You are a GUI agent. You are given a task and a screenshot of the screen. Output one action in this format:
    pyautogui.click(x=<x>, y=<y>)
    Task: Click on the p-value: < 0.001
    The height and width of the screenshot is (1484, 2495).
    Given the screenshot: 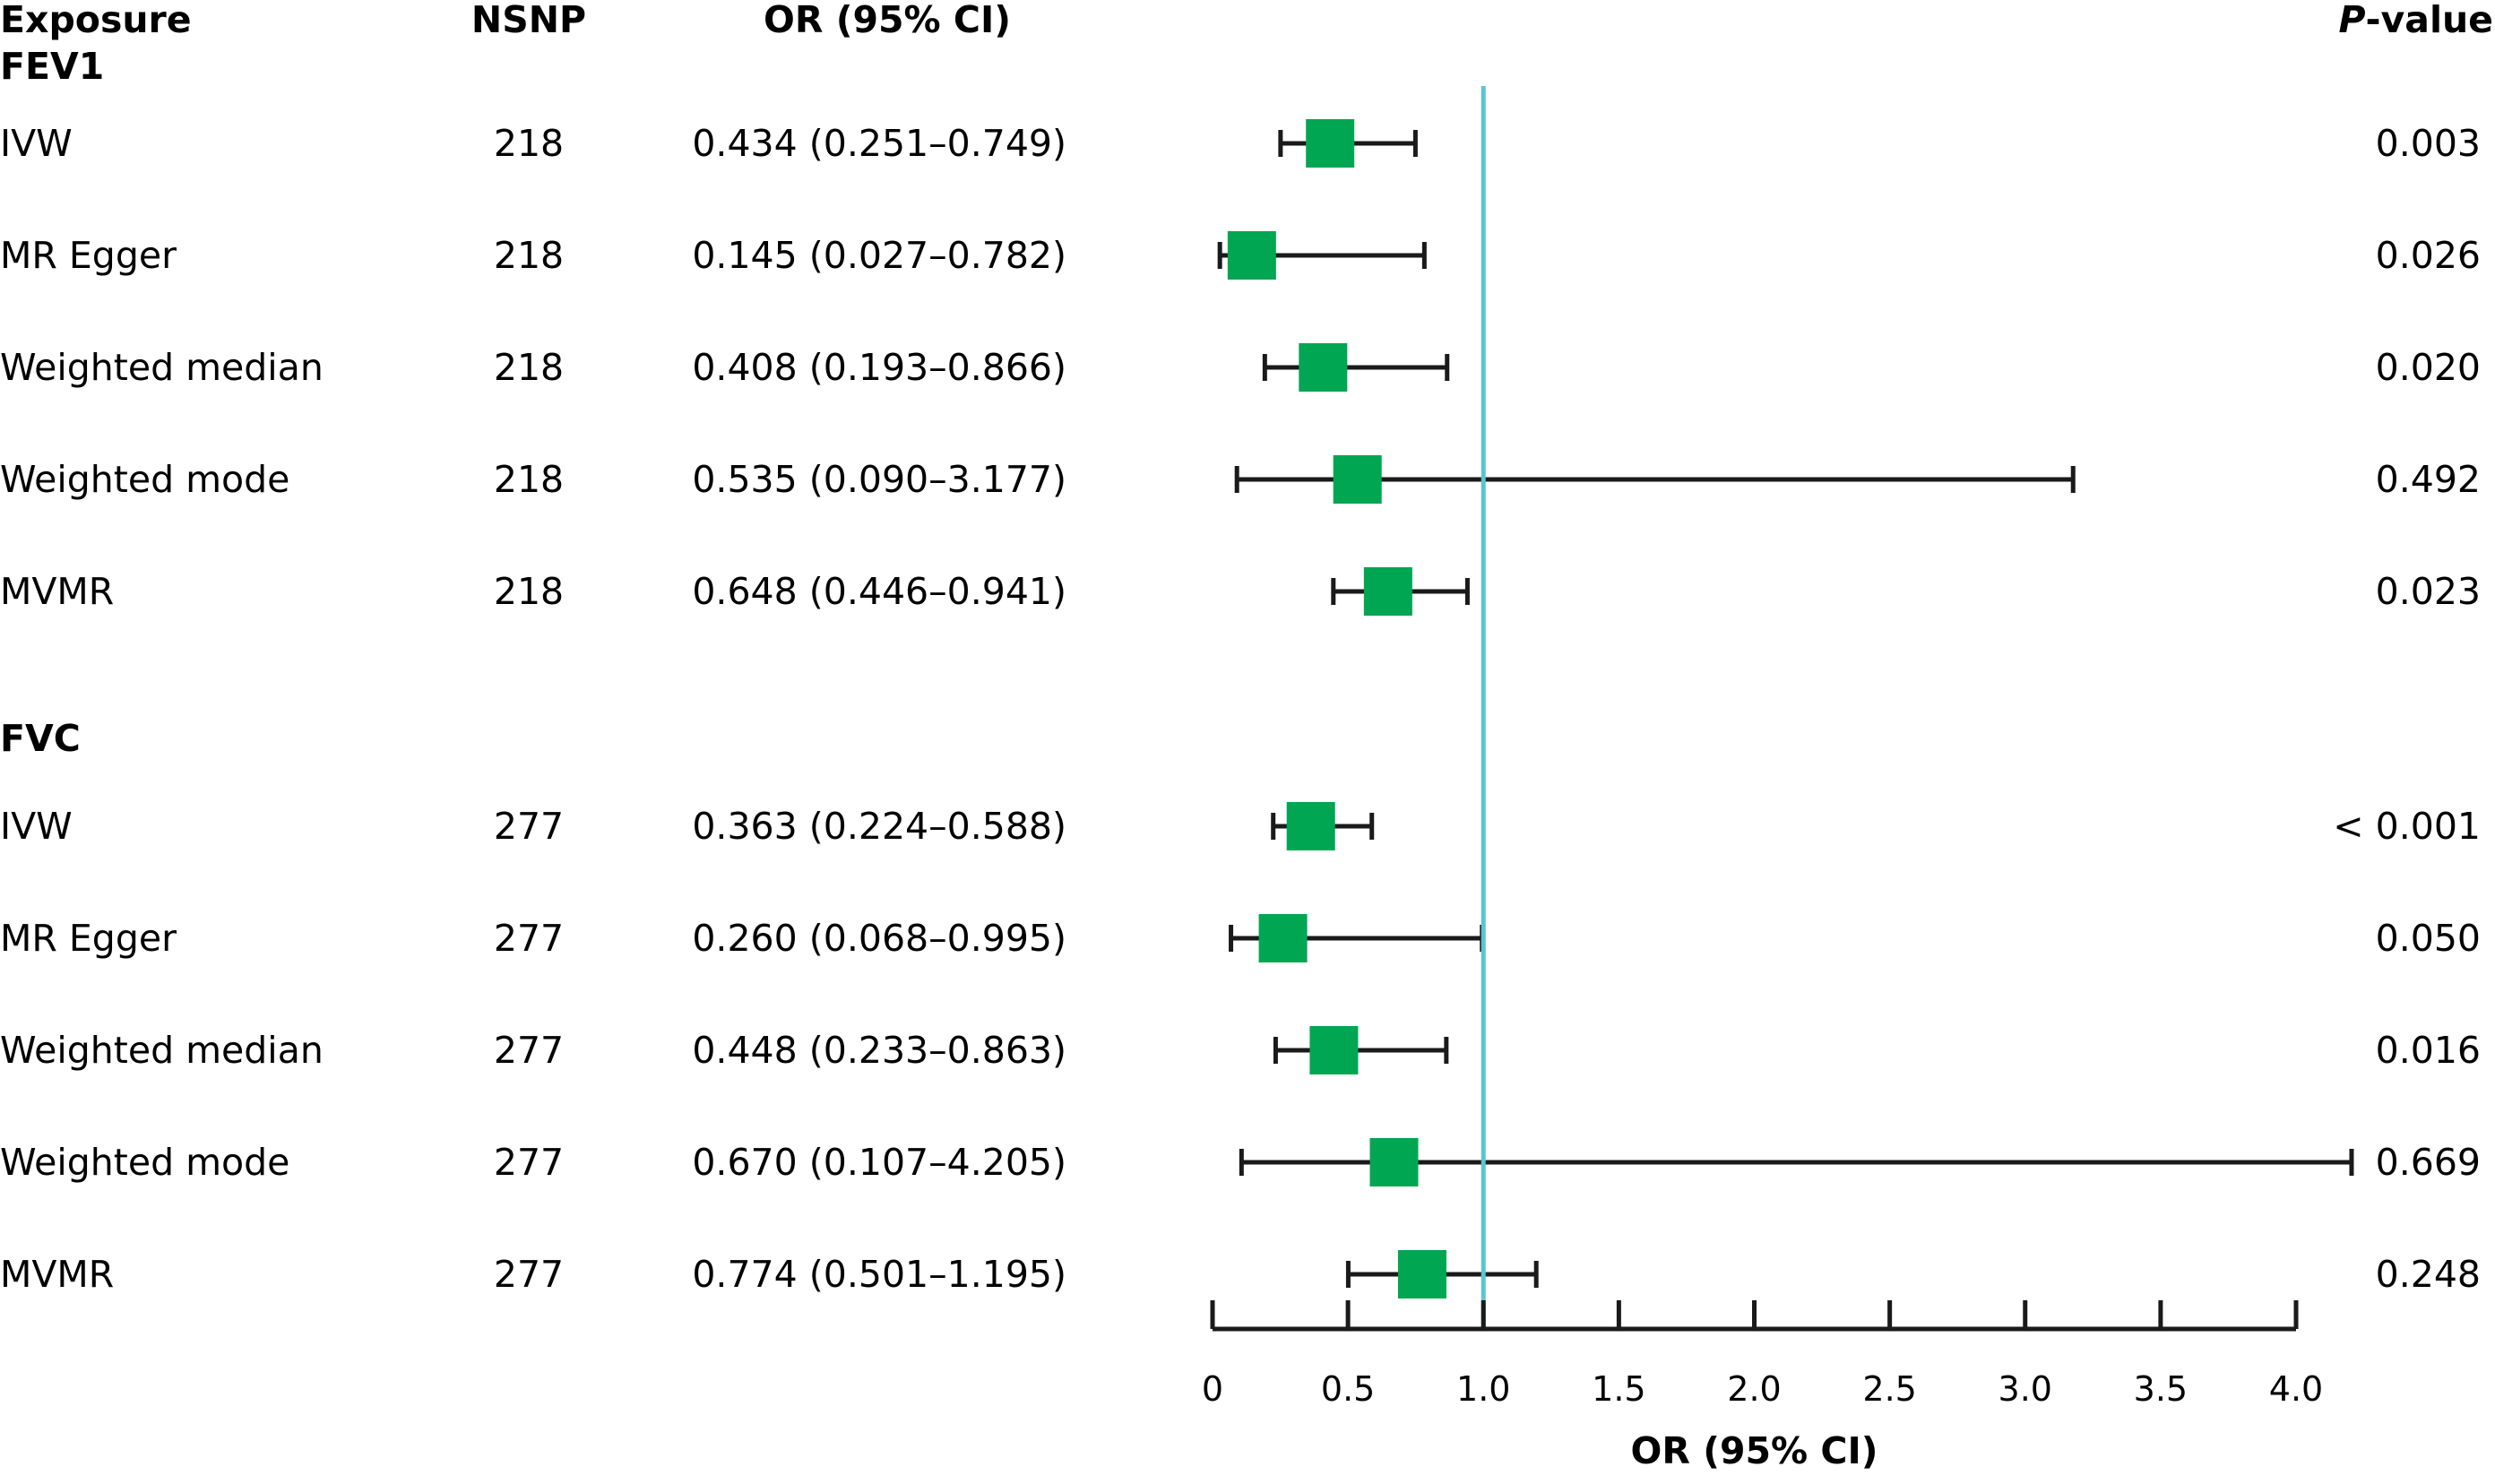 What is the action you would take?
    pyautogui.click(x=2407, y=826)
    